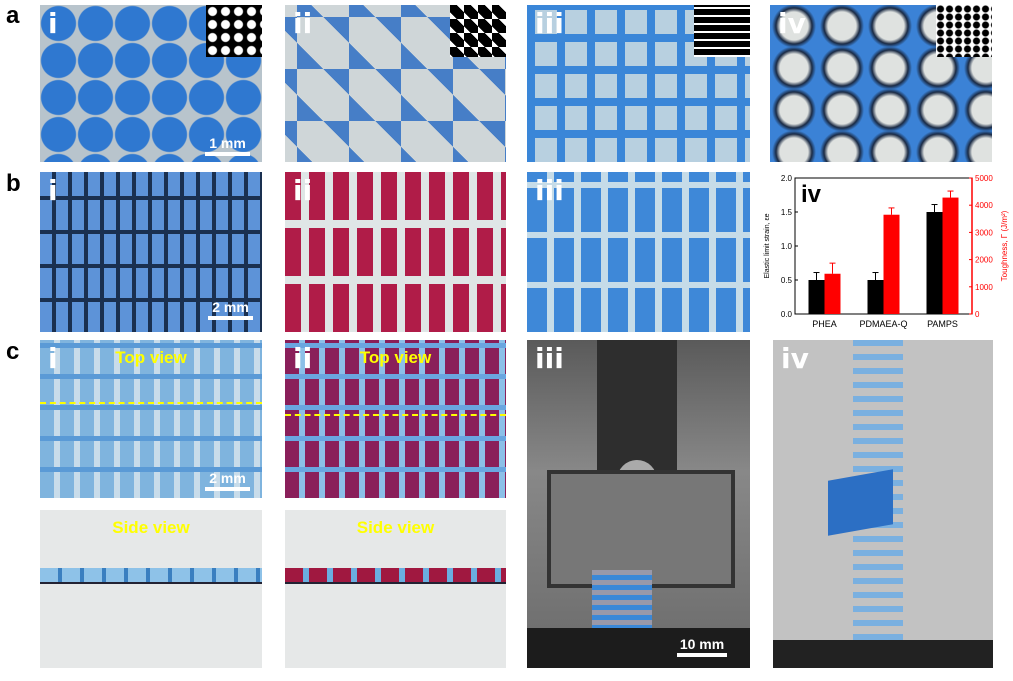  Describe the element at coordinates (395, 83) in the screenshot. I see `photo-a-ii: ii` at that location.